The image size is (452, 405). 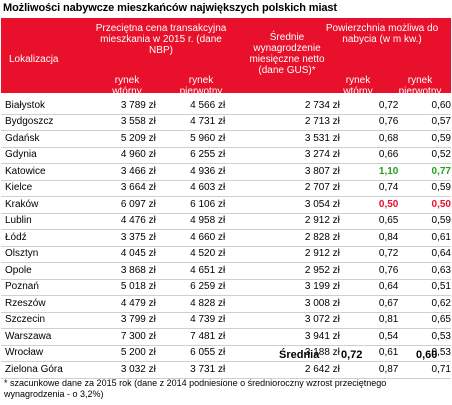 What do you see at coordinates (292, 205) in the screenshot?
I see `salary-cell: 3 054 zł` at bounding box center [292, 205].